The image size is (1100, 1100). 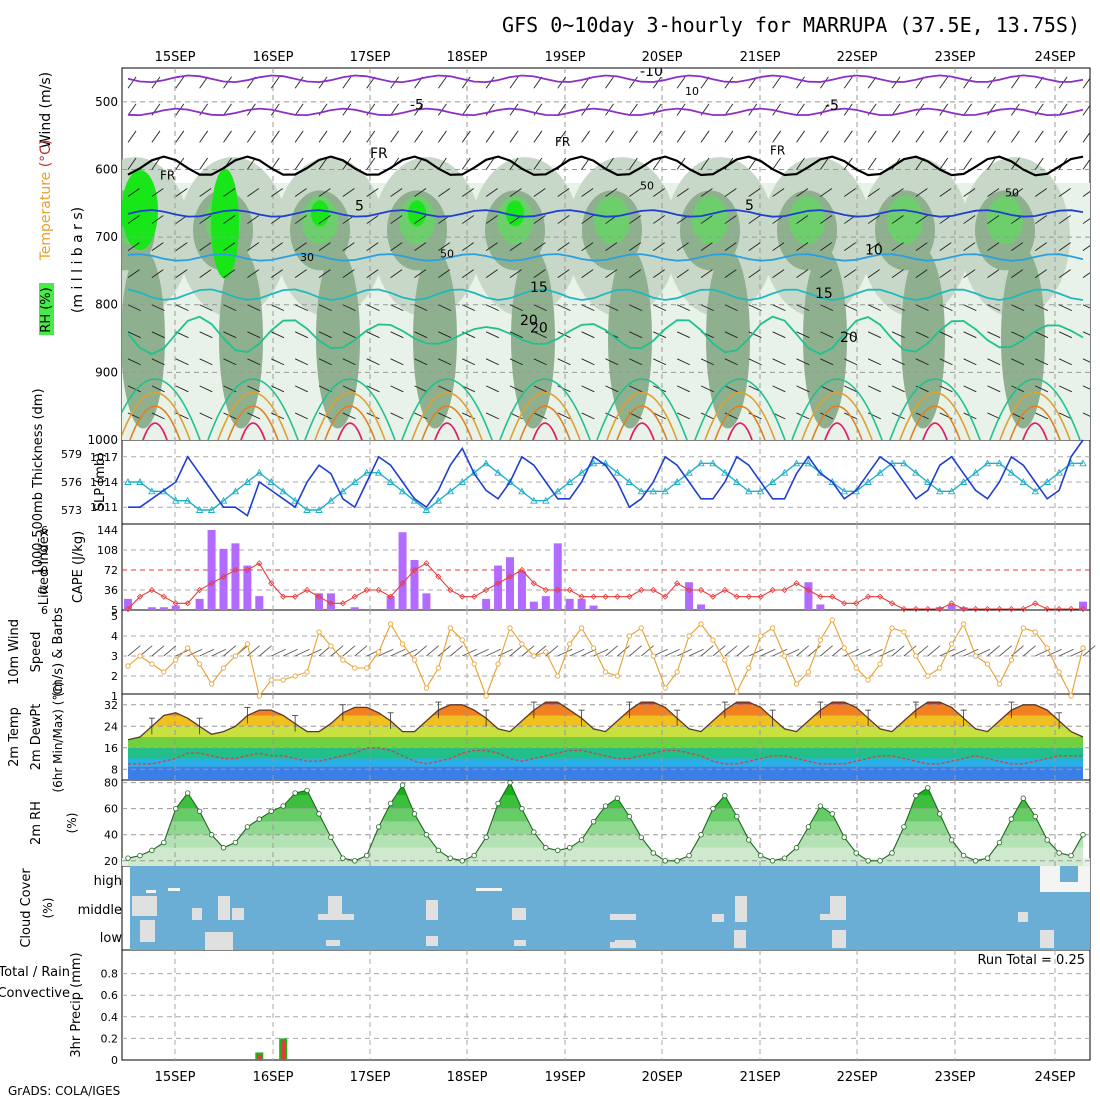 I want to click on thickness-tick-label: 576, so click(x=71, y=482).